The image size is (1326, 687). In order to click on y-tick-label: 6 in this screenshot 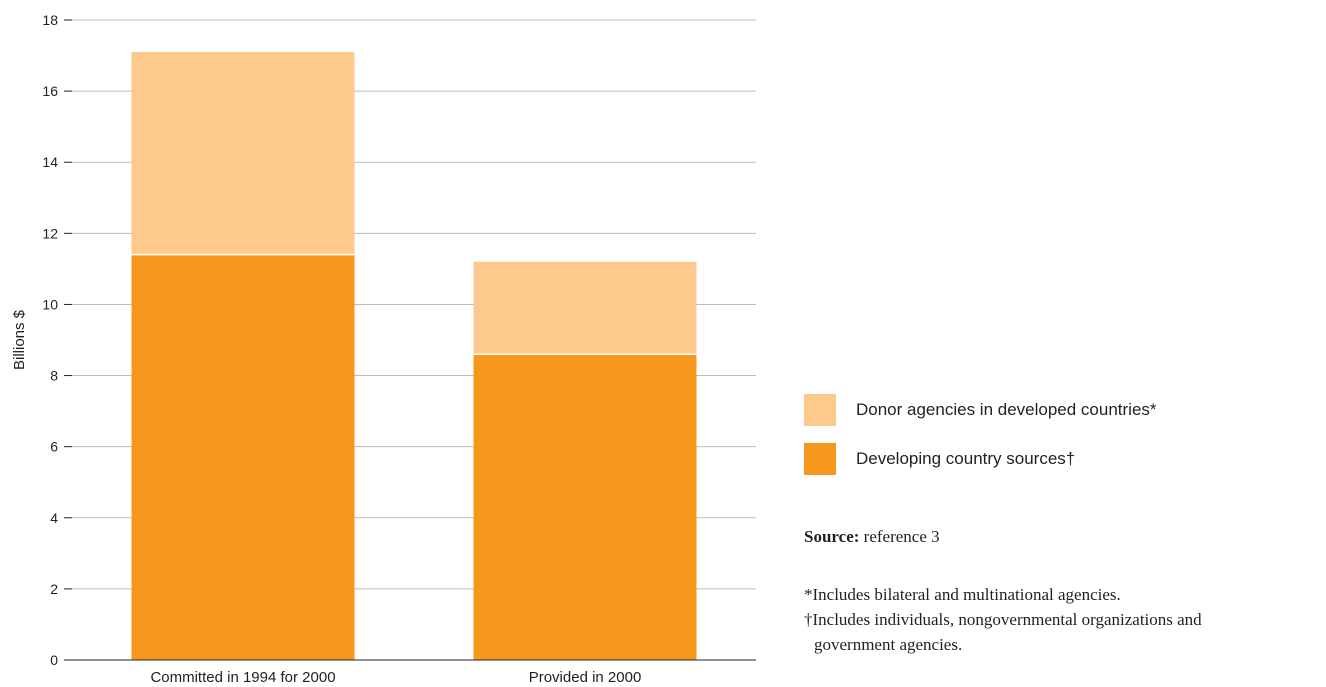, I will do `click(54, 447)`.